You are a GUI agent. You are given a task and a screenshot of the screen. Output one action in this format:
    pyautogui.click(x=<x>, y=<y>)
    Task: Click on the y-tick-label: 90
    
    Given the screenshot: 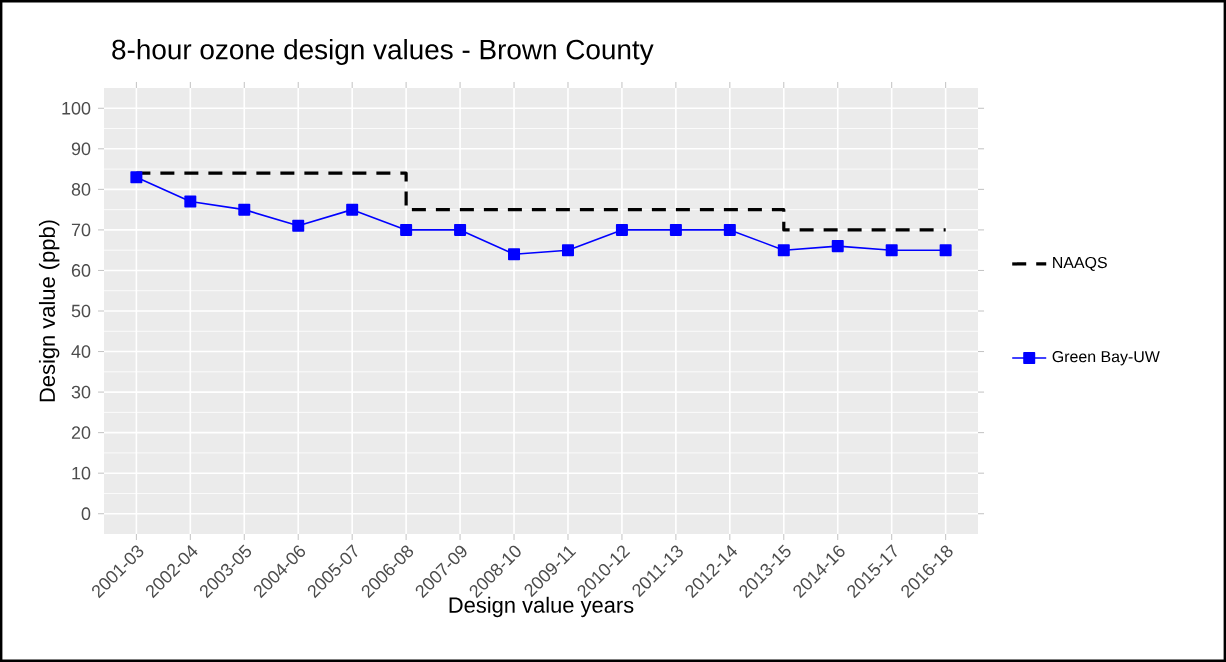 What is the action you would take?
    pyautogui.click(x=81, y=149)
    